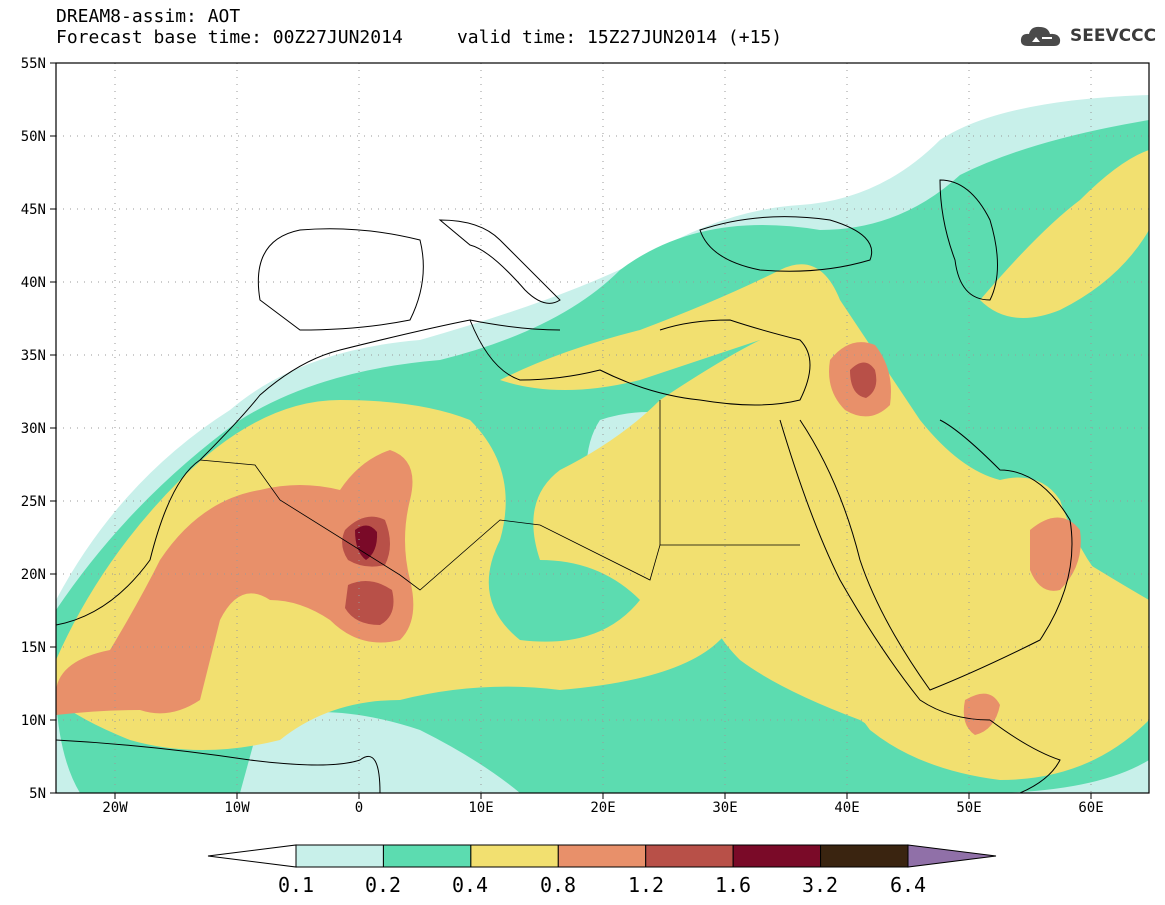 This screenshot has height=905, width=1165. I want to click on lon-ticks, so click(603, 796).